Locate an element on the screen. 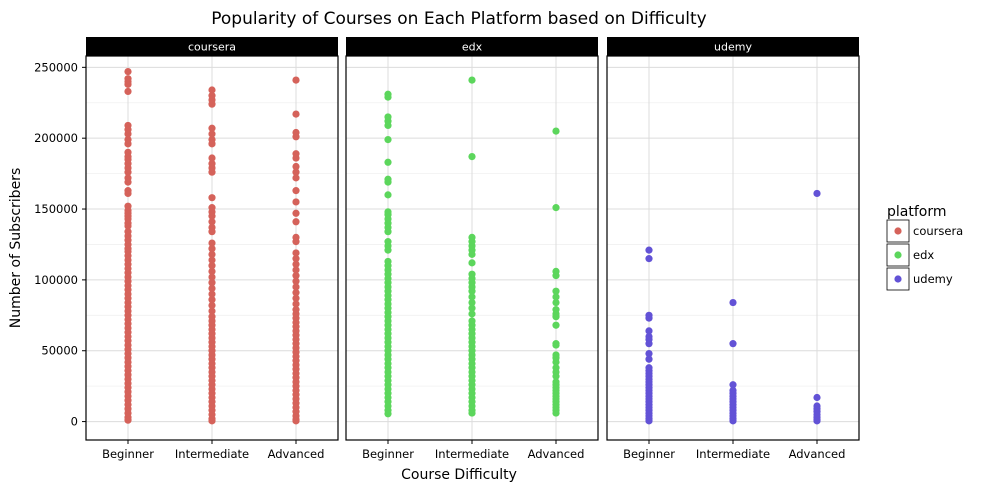 Image resolution: width=993 pixels, height=492 pixels. y-tick-label: 100000 is located at coordinates (56, 280).